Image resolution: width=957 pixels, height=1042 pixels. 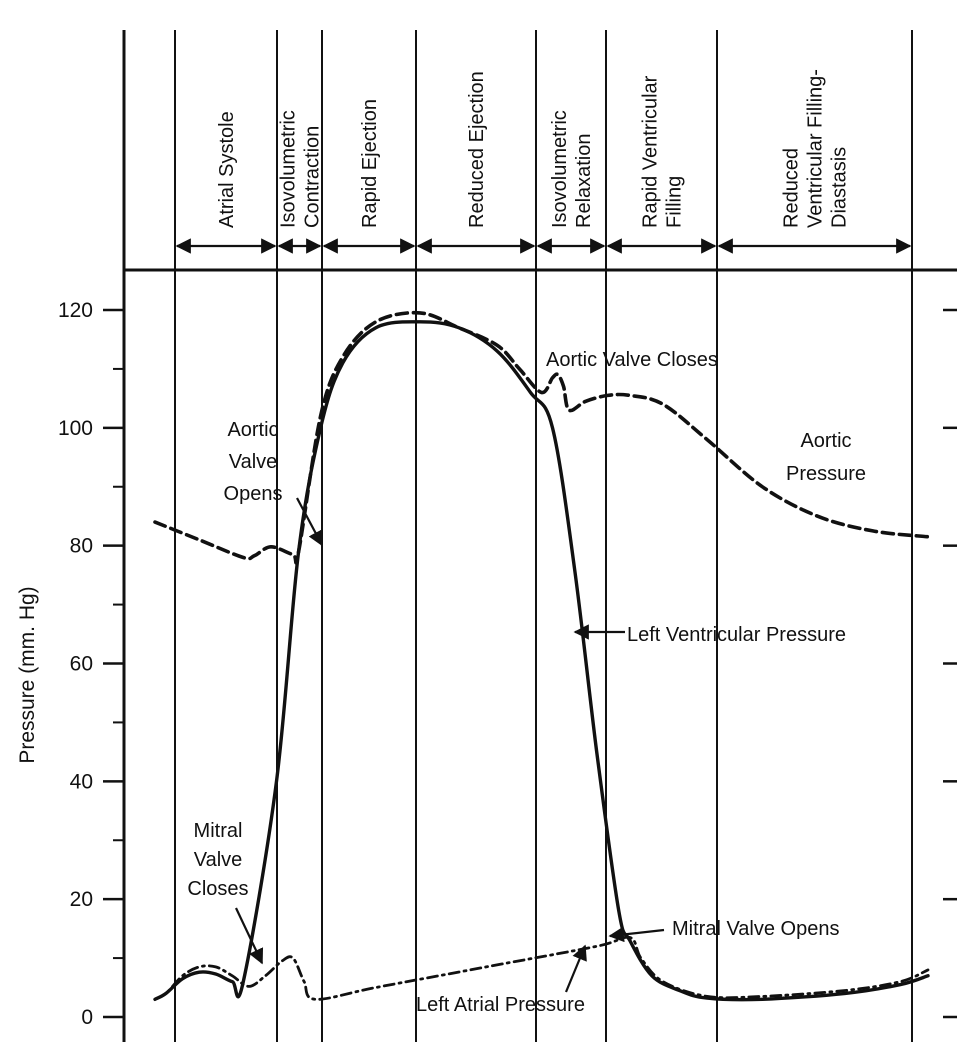 I want to click on annotation-1-line-0: Aortic, so click(x=252, y=430).